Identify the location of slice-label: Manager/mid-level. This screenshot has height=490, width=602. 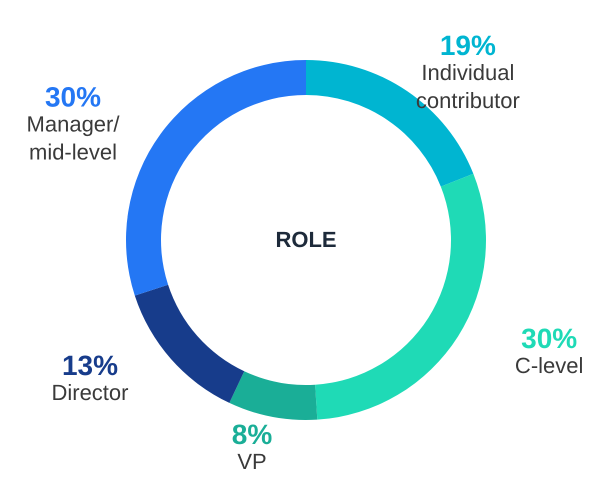
(73, 138).